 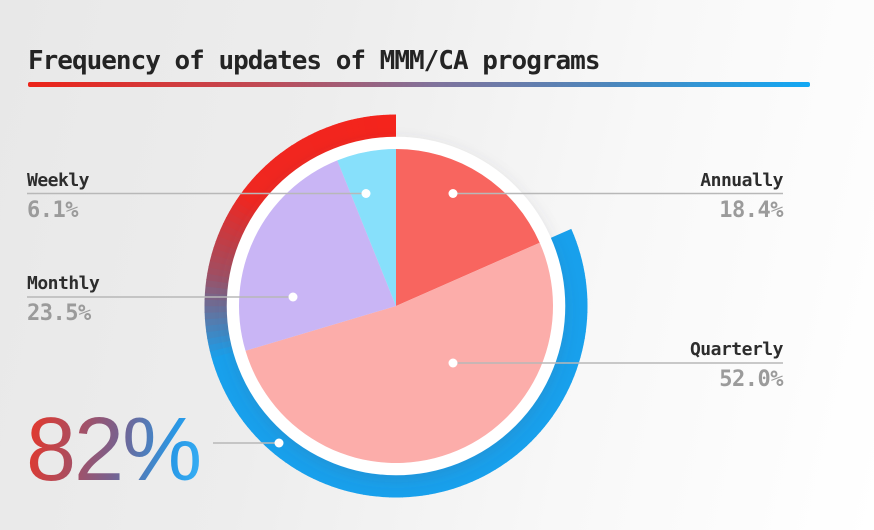 I want to click on annually-value: 18.4%, so click(x=751, y=210).